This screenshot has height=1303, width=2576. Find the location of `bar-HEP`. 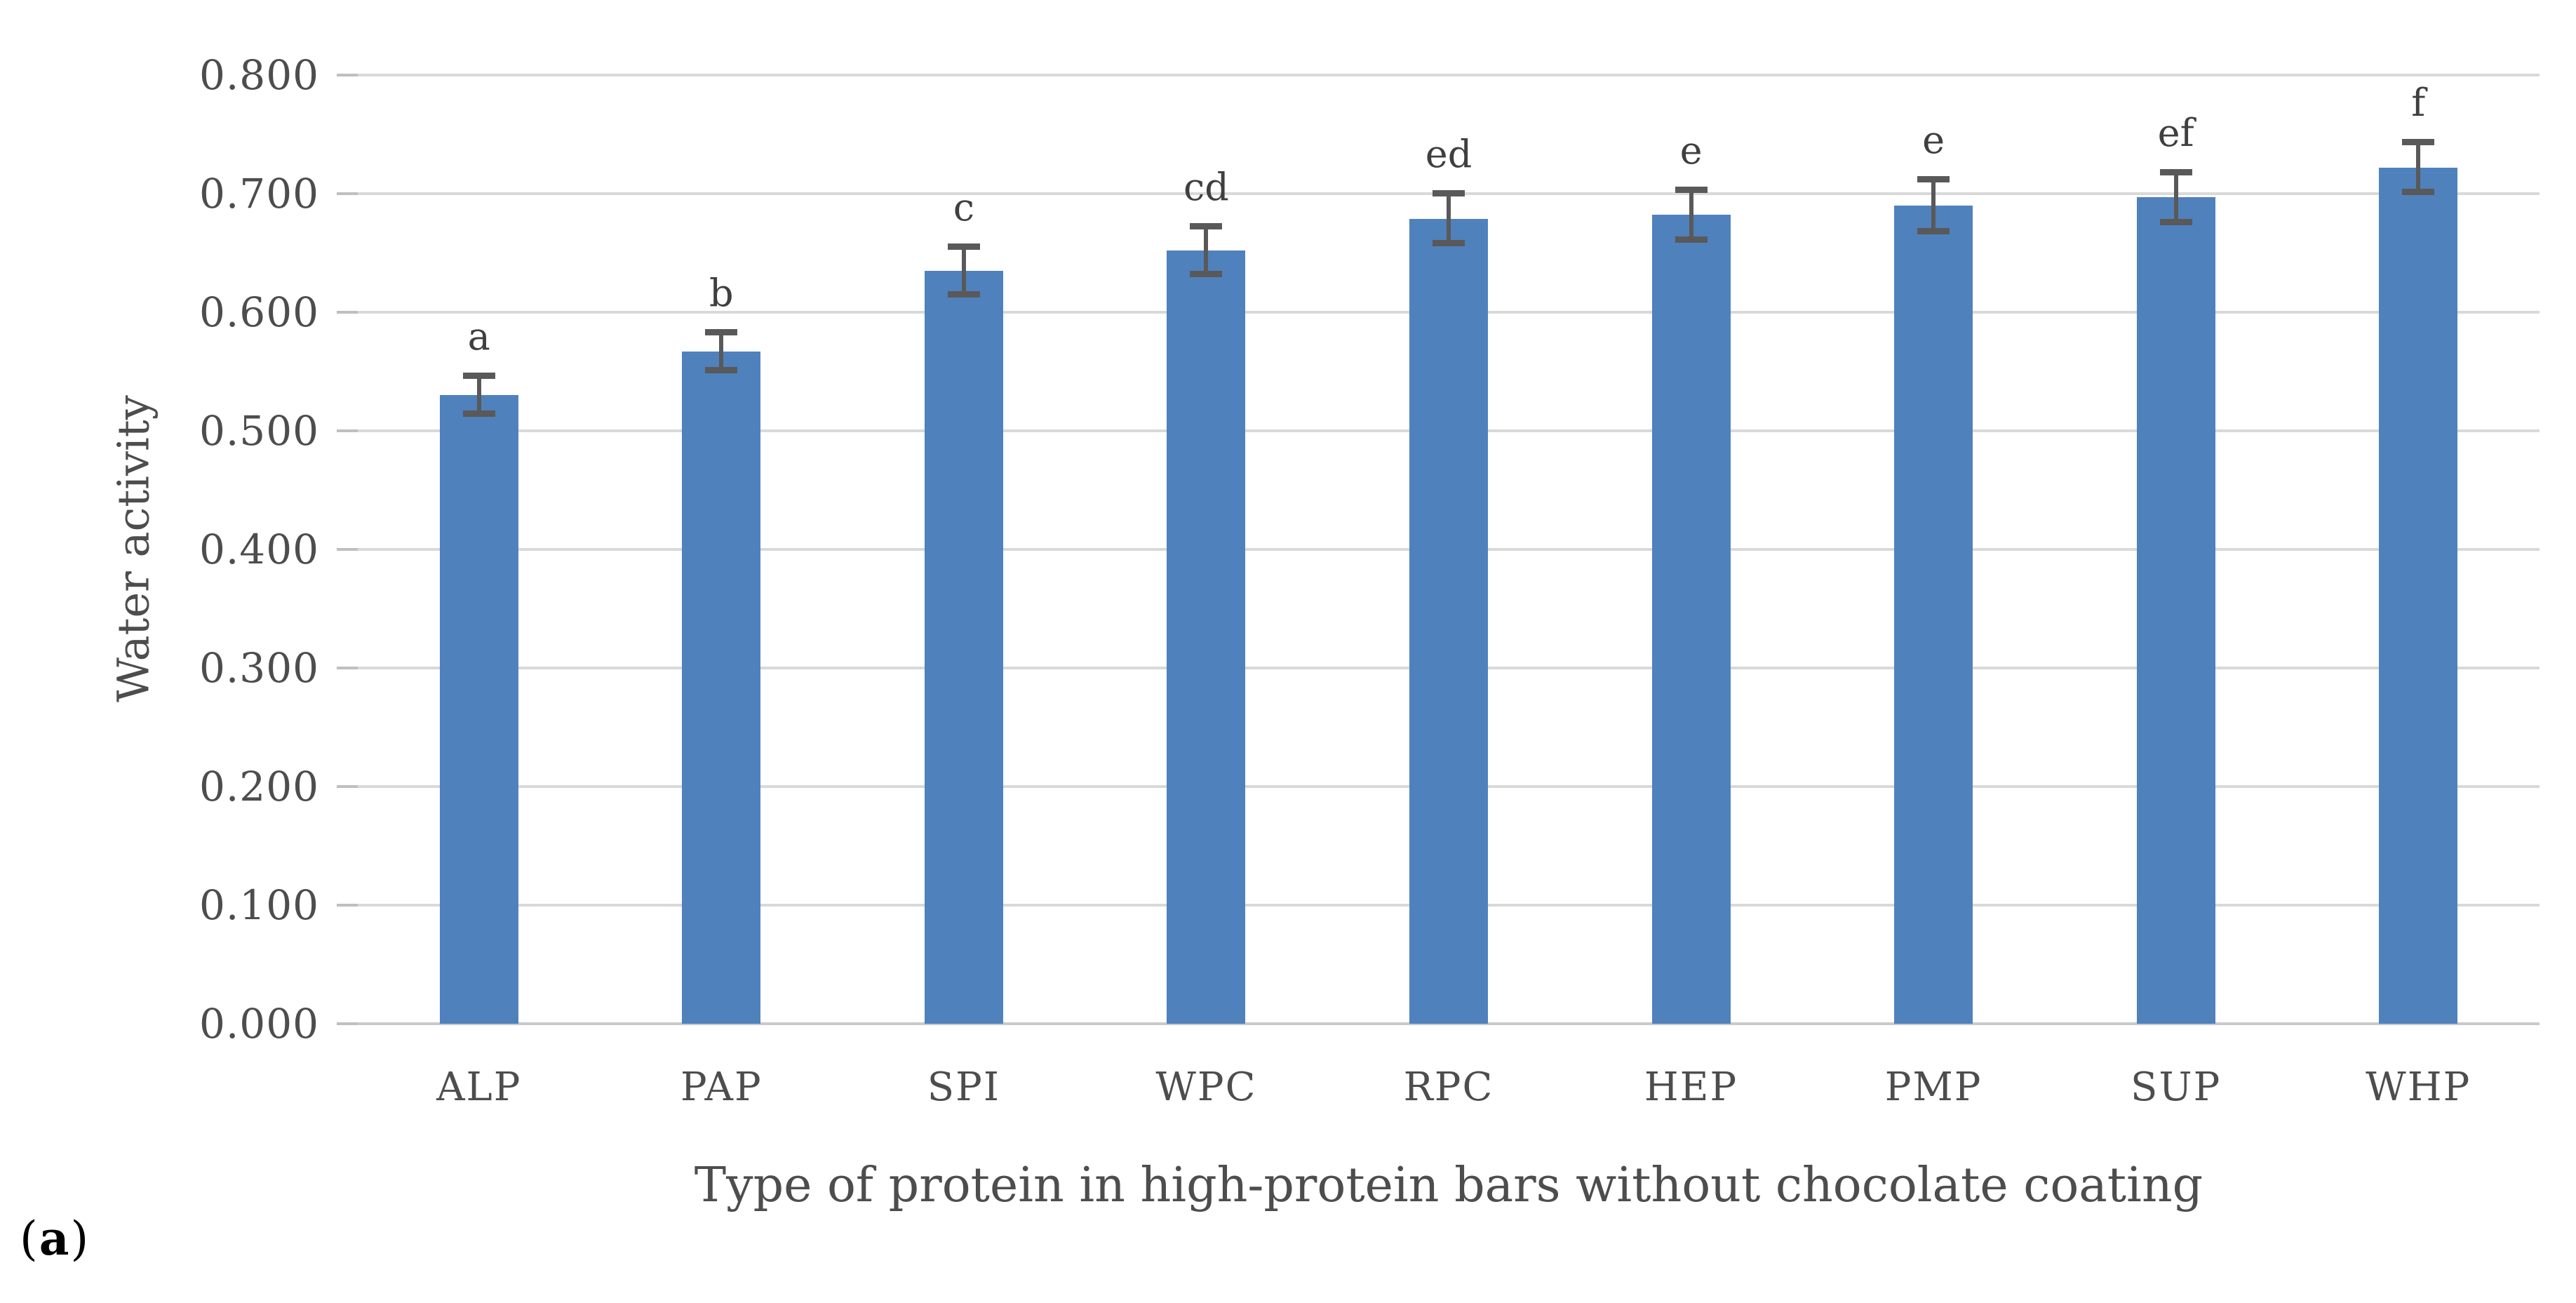

bar-HEP is located at coordinates (1691, 619).